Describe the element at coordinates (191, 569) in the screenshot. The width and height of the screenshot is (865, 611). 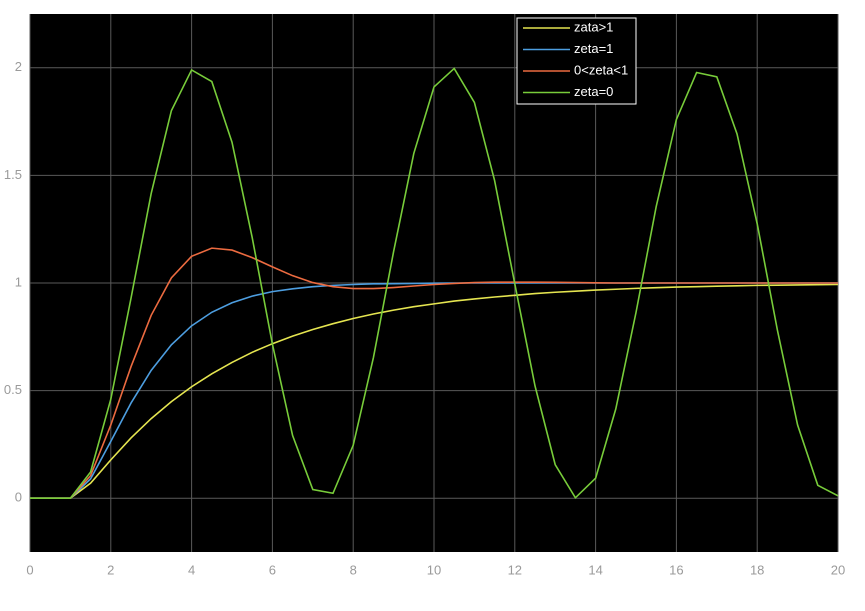
I see `x-tick-label: 4` at that location.